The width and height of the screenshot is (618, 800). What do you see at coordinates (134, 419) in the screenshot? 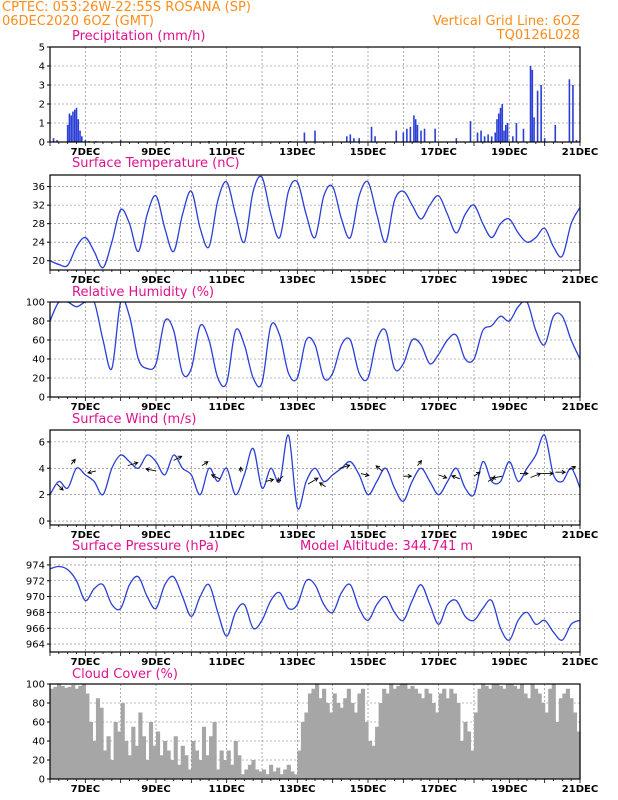
I see `wind-title: Surface Wind (m/s)` at bounding box center [134, 419].